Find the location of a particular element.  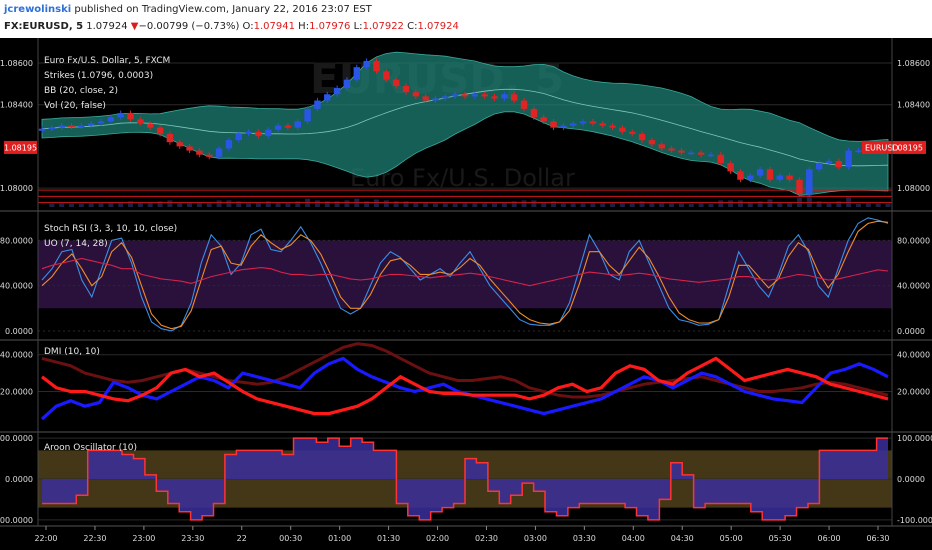

time-label: 22:00 is located at coordinates (45, 538).